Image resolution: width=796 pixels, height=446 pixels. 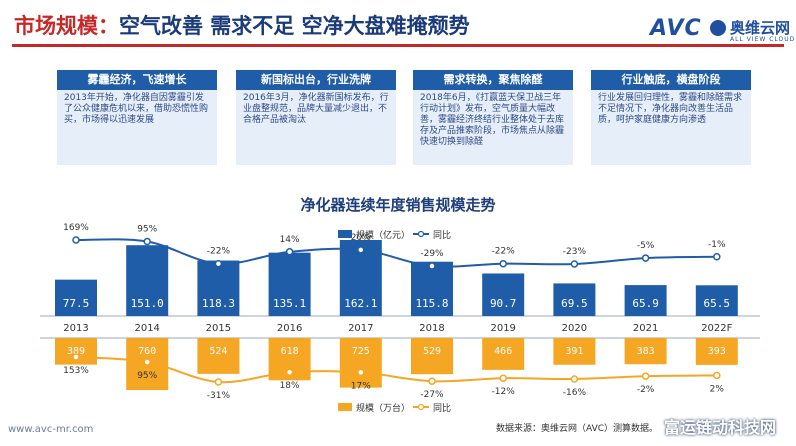 I want to click on growth-value-label-2018: -29%, so click(x=432, y=254).